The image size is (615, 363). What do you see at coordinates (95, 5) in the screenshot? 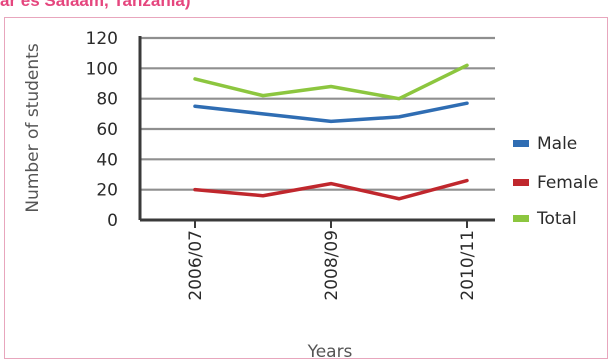
I see `chart-title: ar es Salaam, Tanzania)` at bounding box center [95, 5].